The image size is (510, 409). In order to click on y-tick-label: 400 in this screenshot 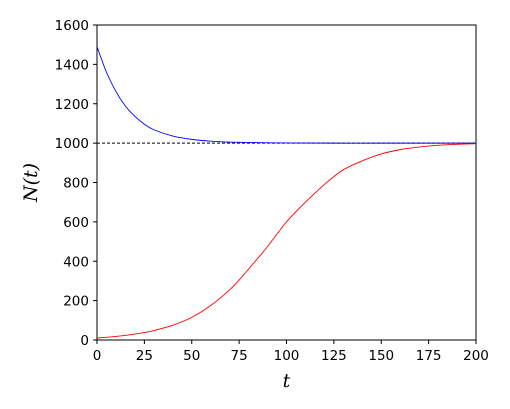, I will do `click(76, 262)`.